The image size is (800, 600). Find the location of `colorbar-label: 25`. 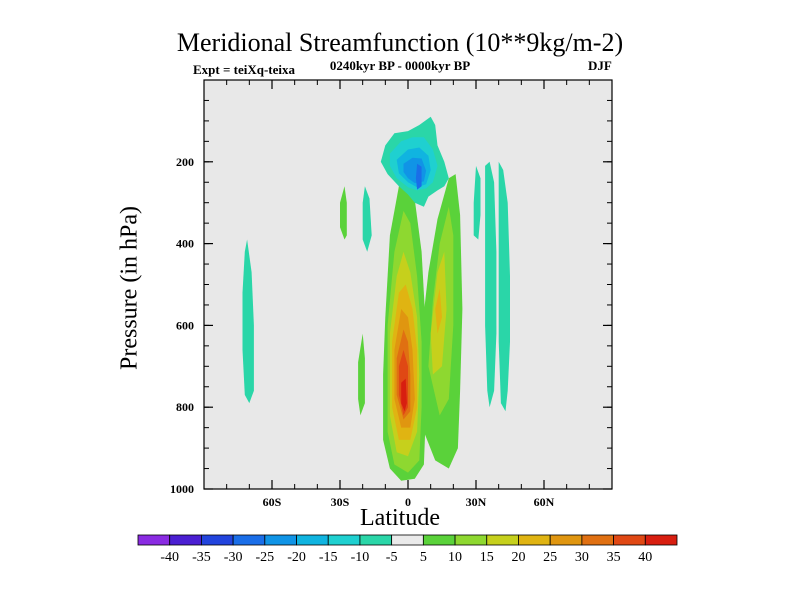

colorbar-label: 25 is located at coordinates (550, 557).